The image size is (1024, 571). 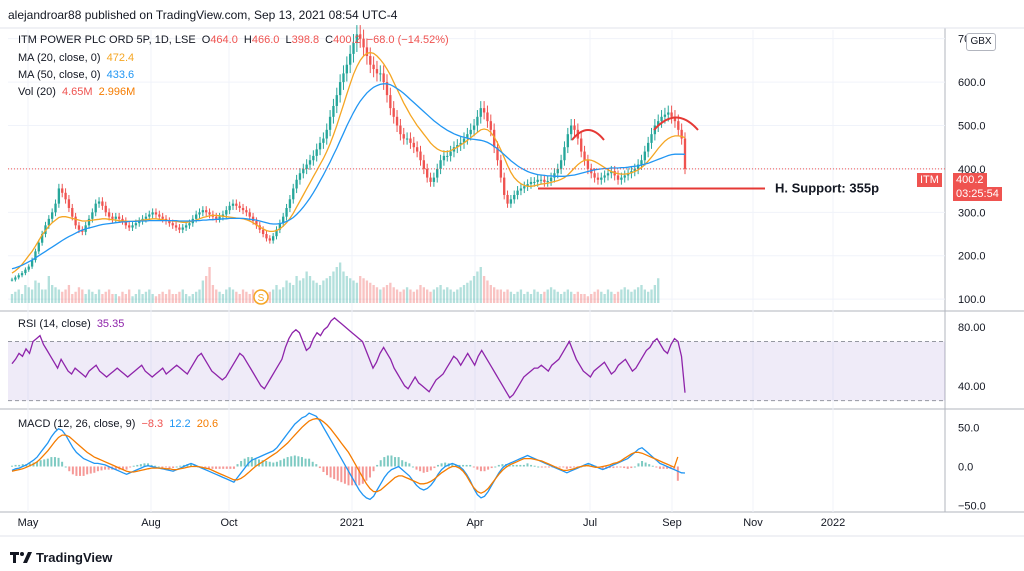 I want to click on price-tick-label: 300.0, so click(x=972, y=213).